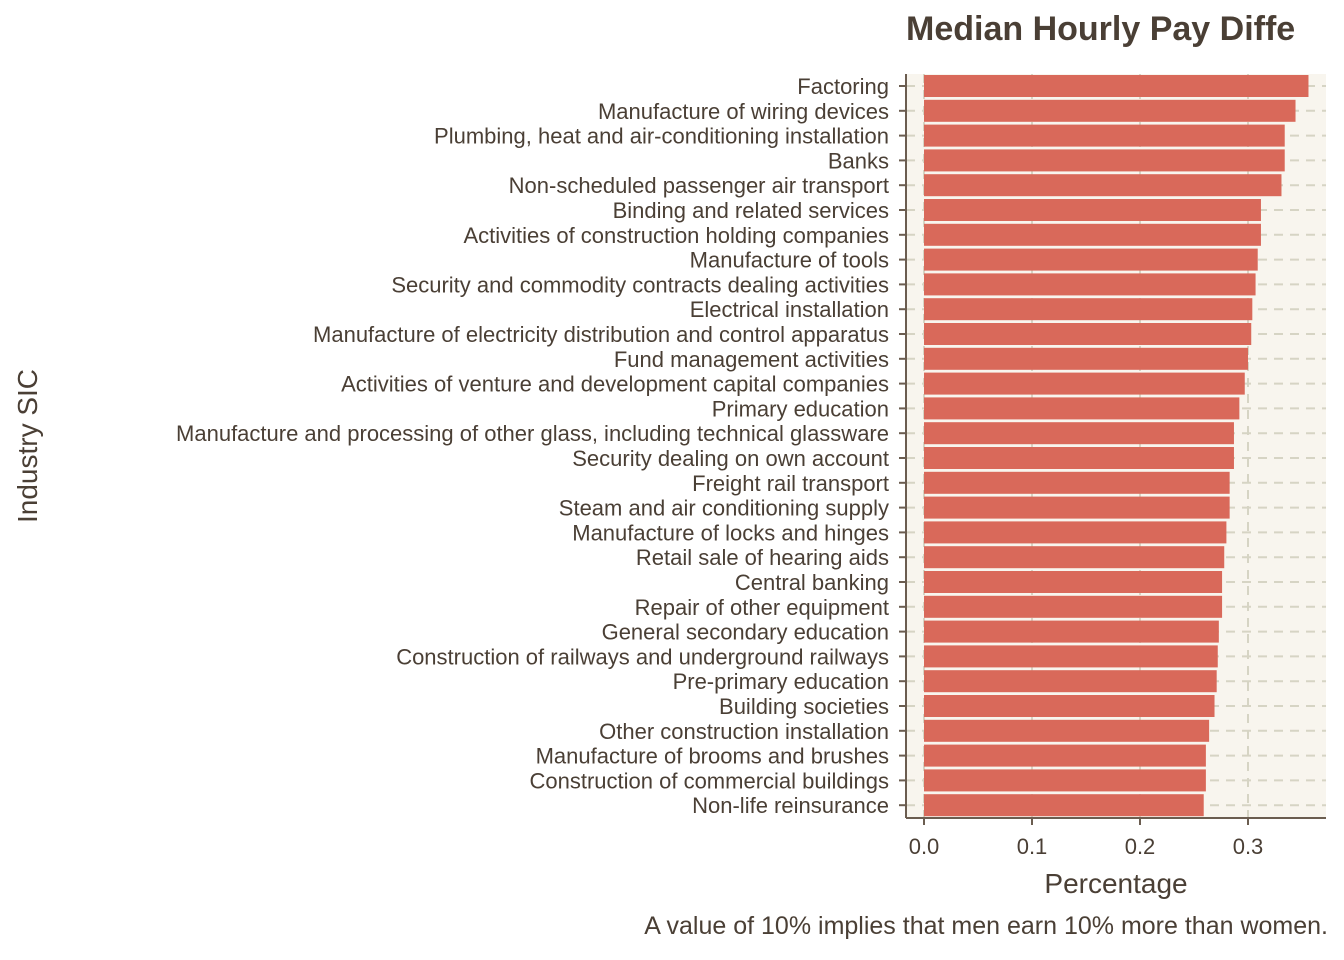 Image resolution: width=1344 pixels, height=960 pixels. What do you see at coordinates (781, 681) in the screenshot?
I see `y-tick-label: Pre-primary education` at bounding box center [781, 681].